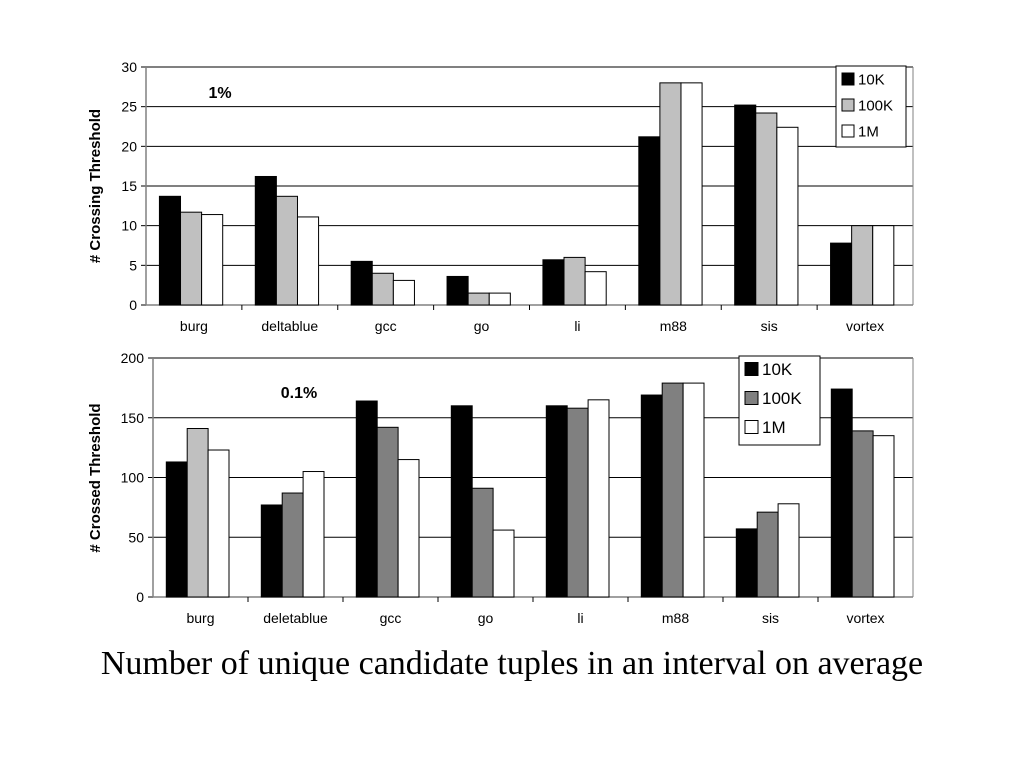 The width and height of the screenshot is (1024, 768). Describe the element at coordinates (295, 618) in the screenshot. I see `x-tick-label: deletablue` at that location.